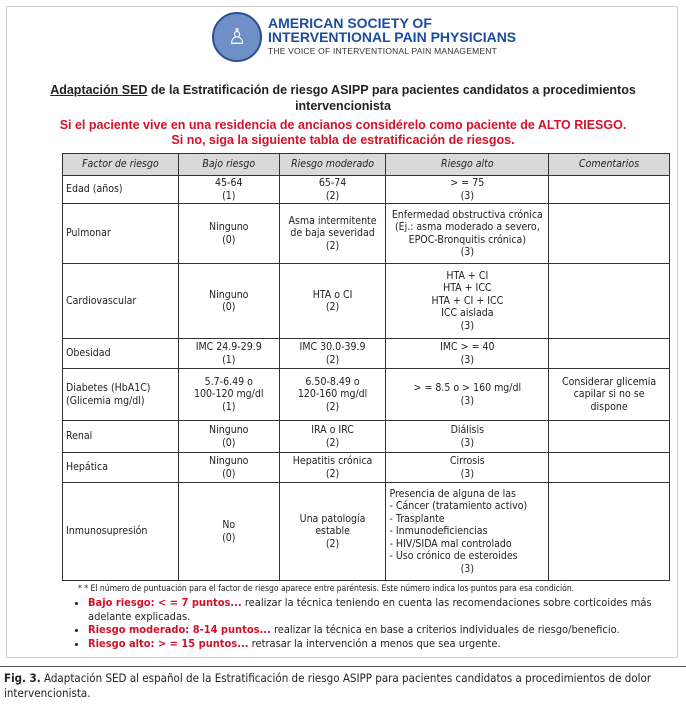 This screenshot has height=706, width=686. Describe the element at coordinates (467, 436) in the screenshot. I see `cell-alto: Diálisis (3)` at that location.